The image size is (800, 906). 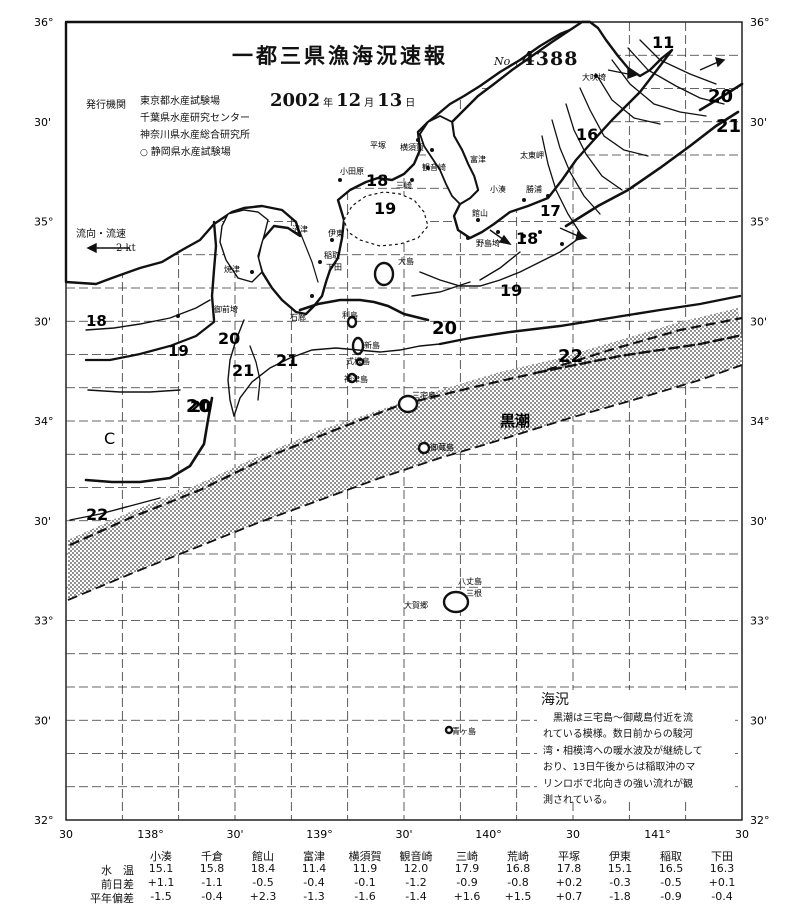 I want to click on place-label: 下田, so click(x=334, y=267).